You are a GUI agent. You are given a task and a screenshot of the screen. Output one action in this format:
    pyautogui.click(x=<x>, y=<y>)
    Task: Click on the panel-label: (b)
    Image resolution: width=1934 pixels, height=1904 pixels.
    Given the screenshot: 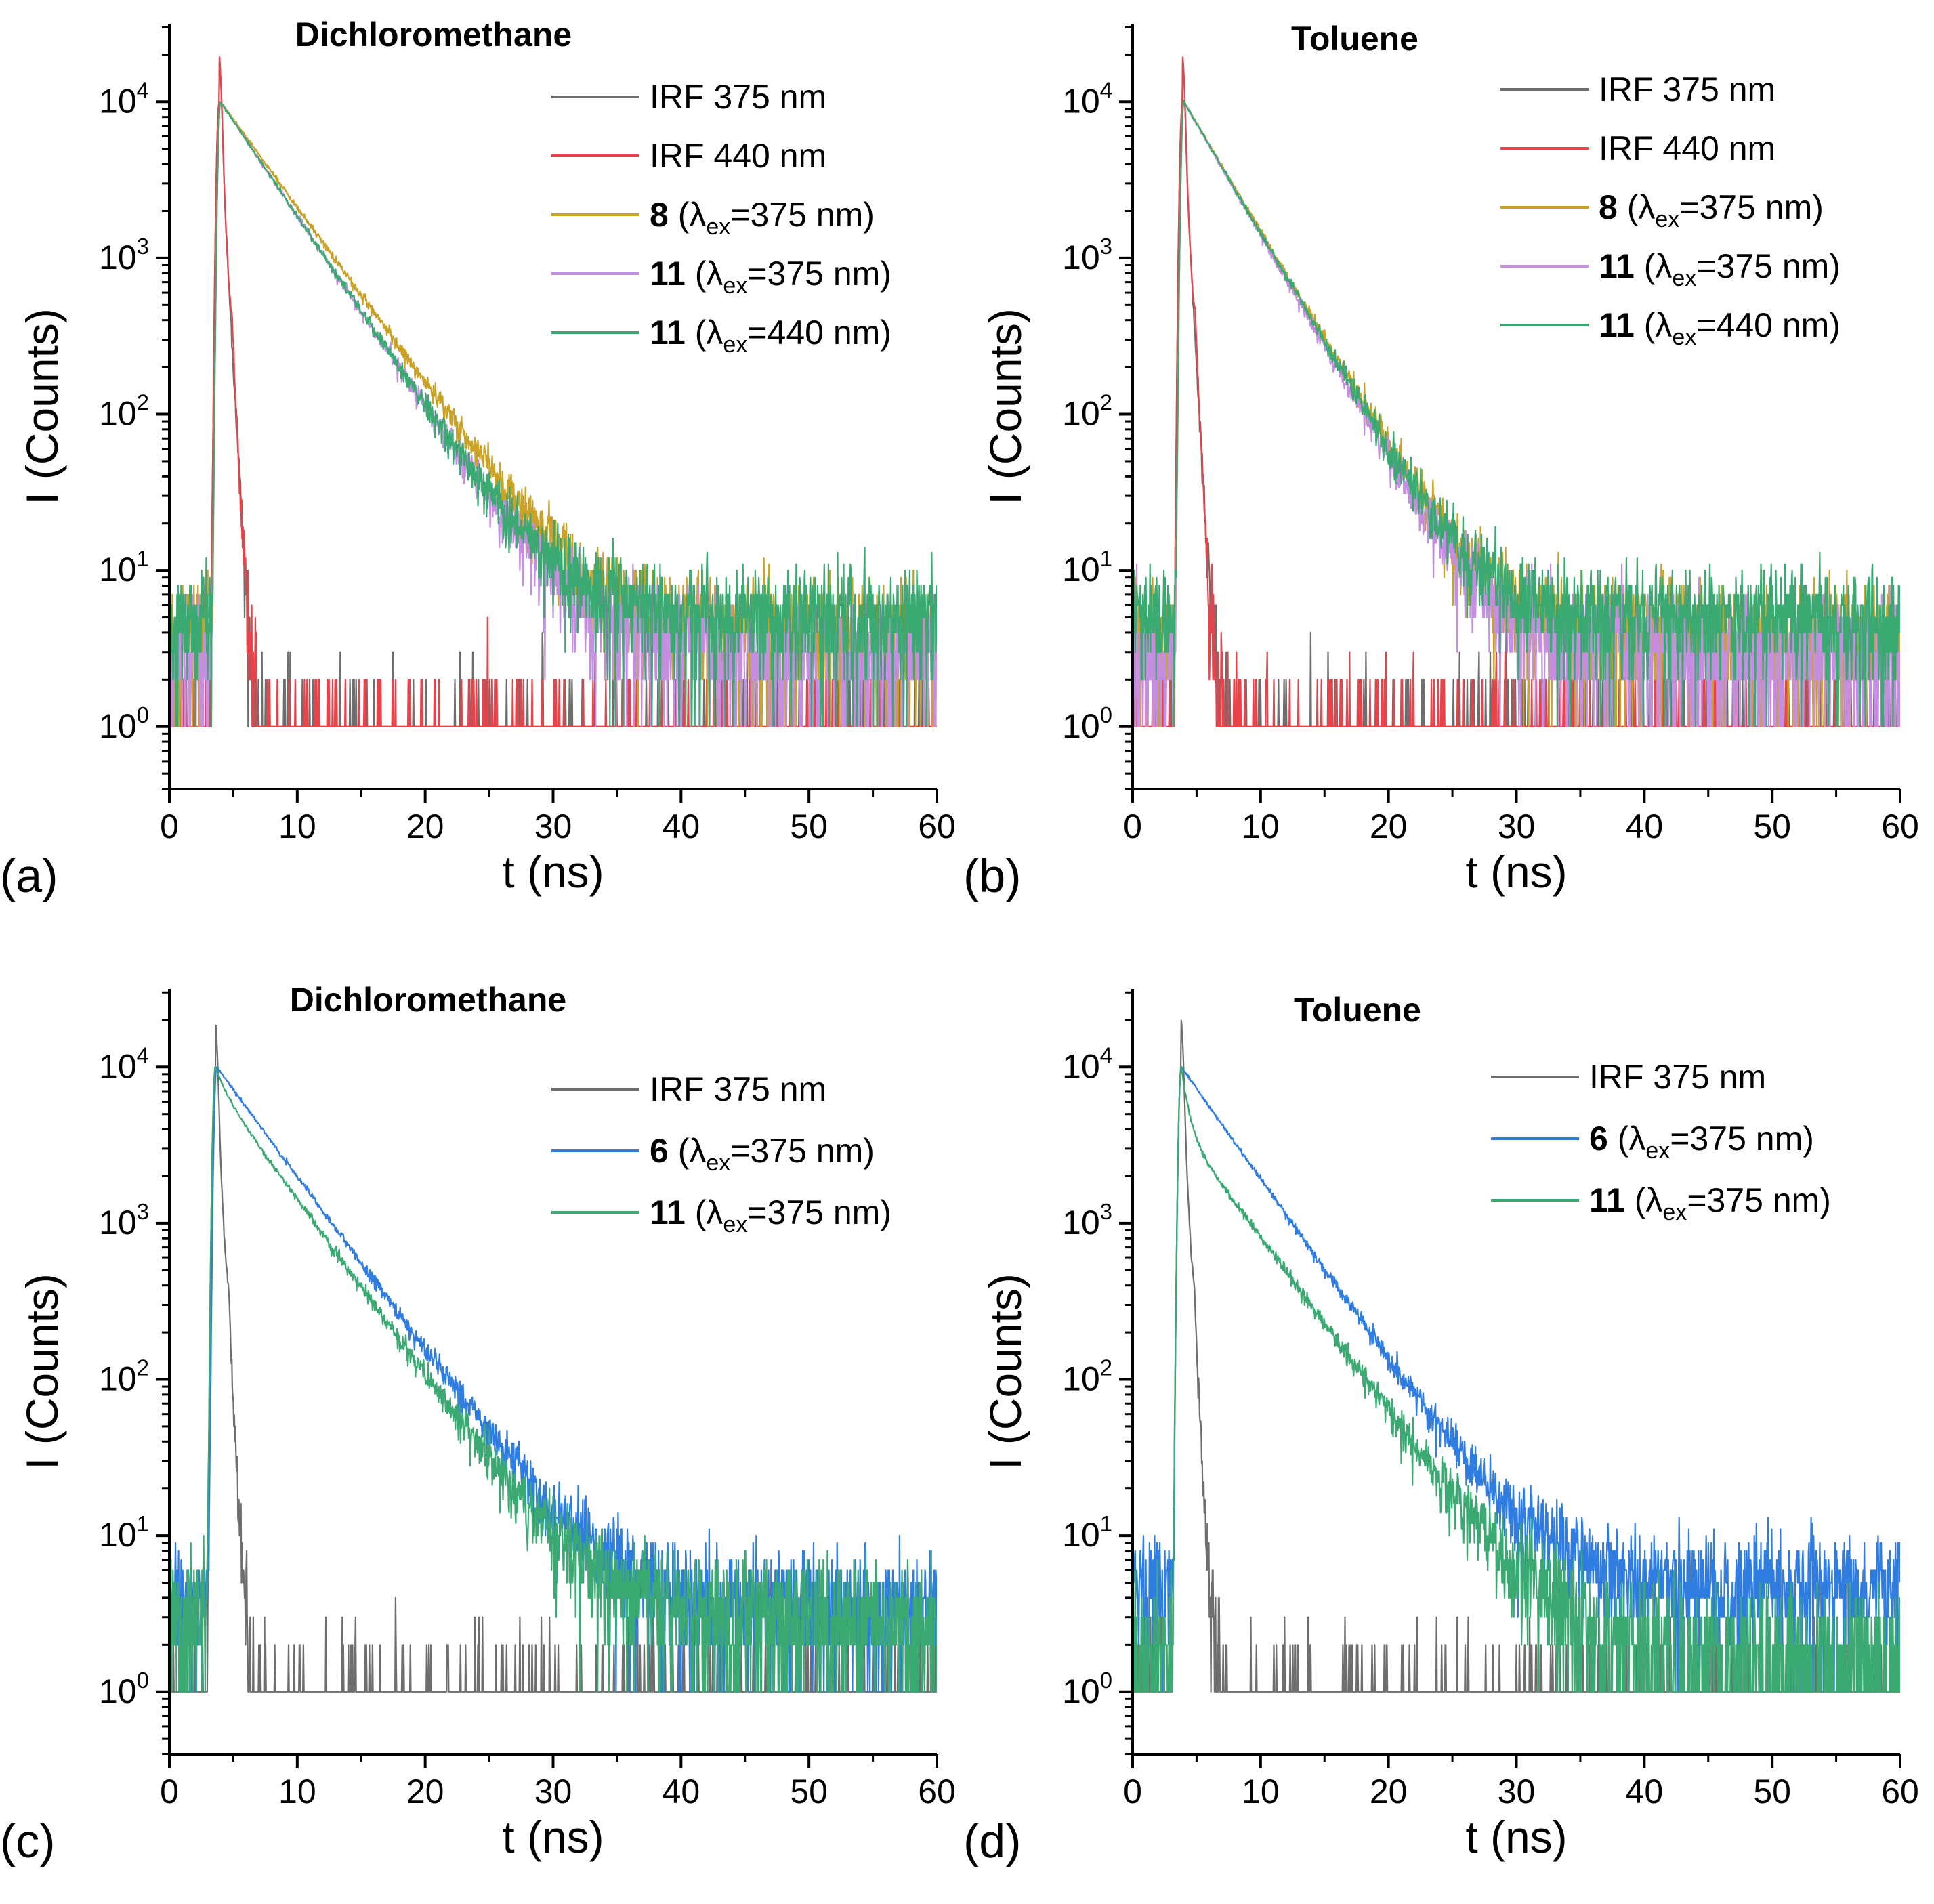 What is the action you would take?
    pyautogui.click(x=992, y=875)
    